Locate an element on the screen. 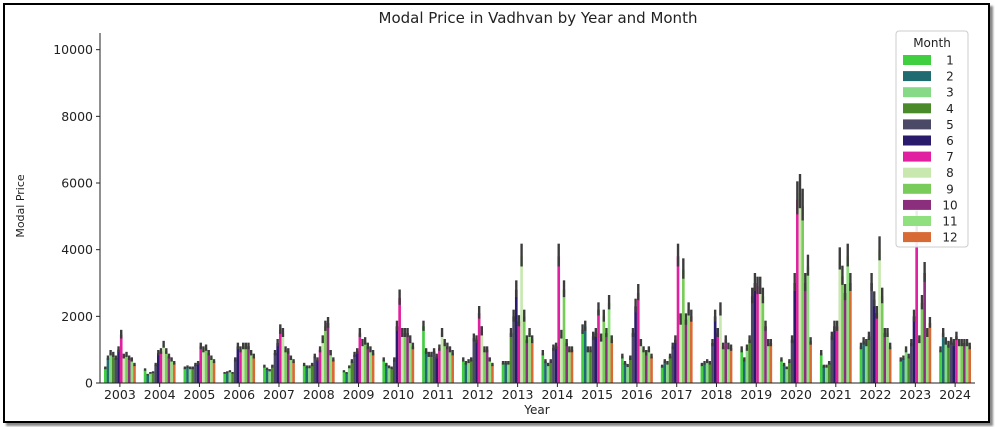 Image resolution: width=995 pixels, height=427 pixels. x-tick-label: 2016 is located at coordinates (637, 394).